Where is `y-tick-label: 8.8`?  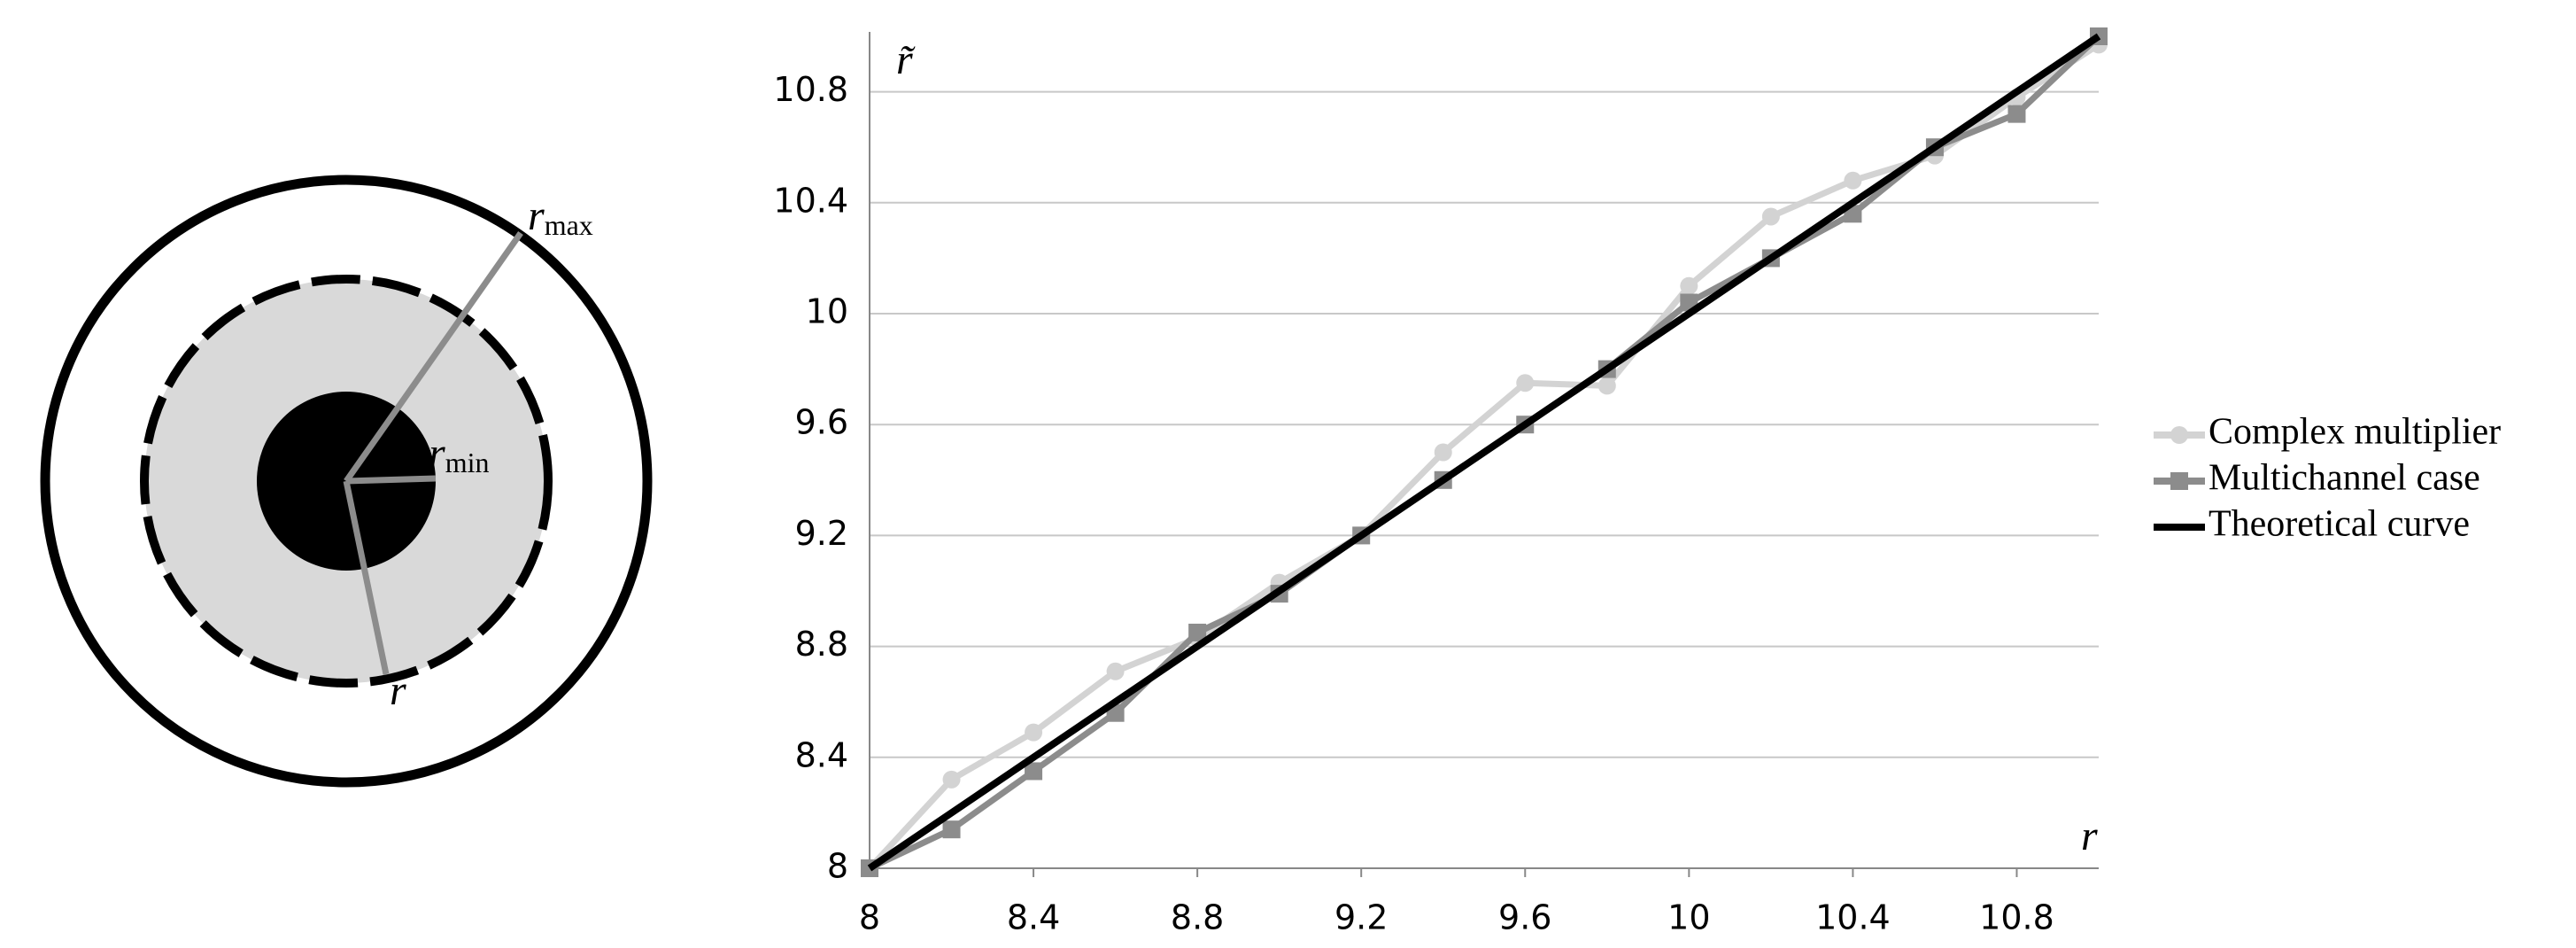 y-tick-label: 8.8 is located at coordinates (821, 644).